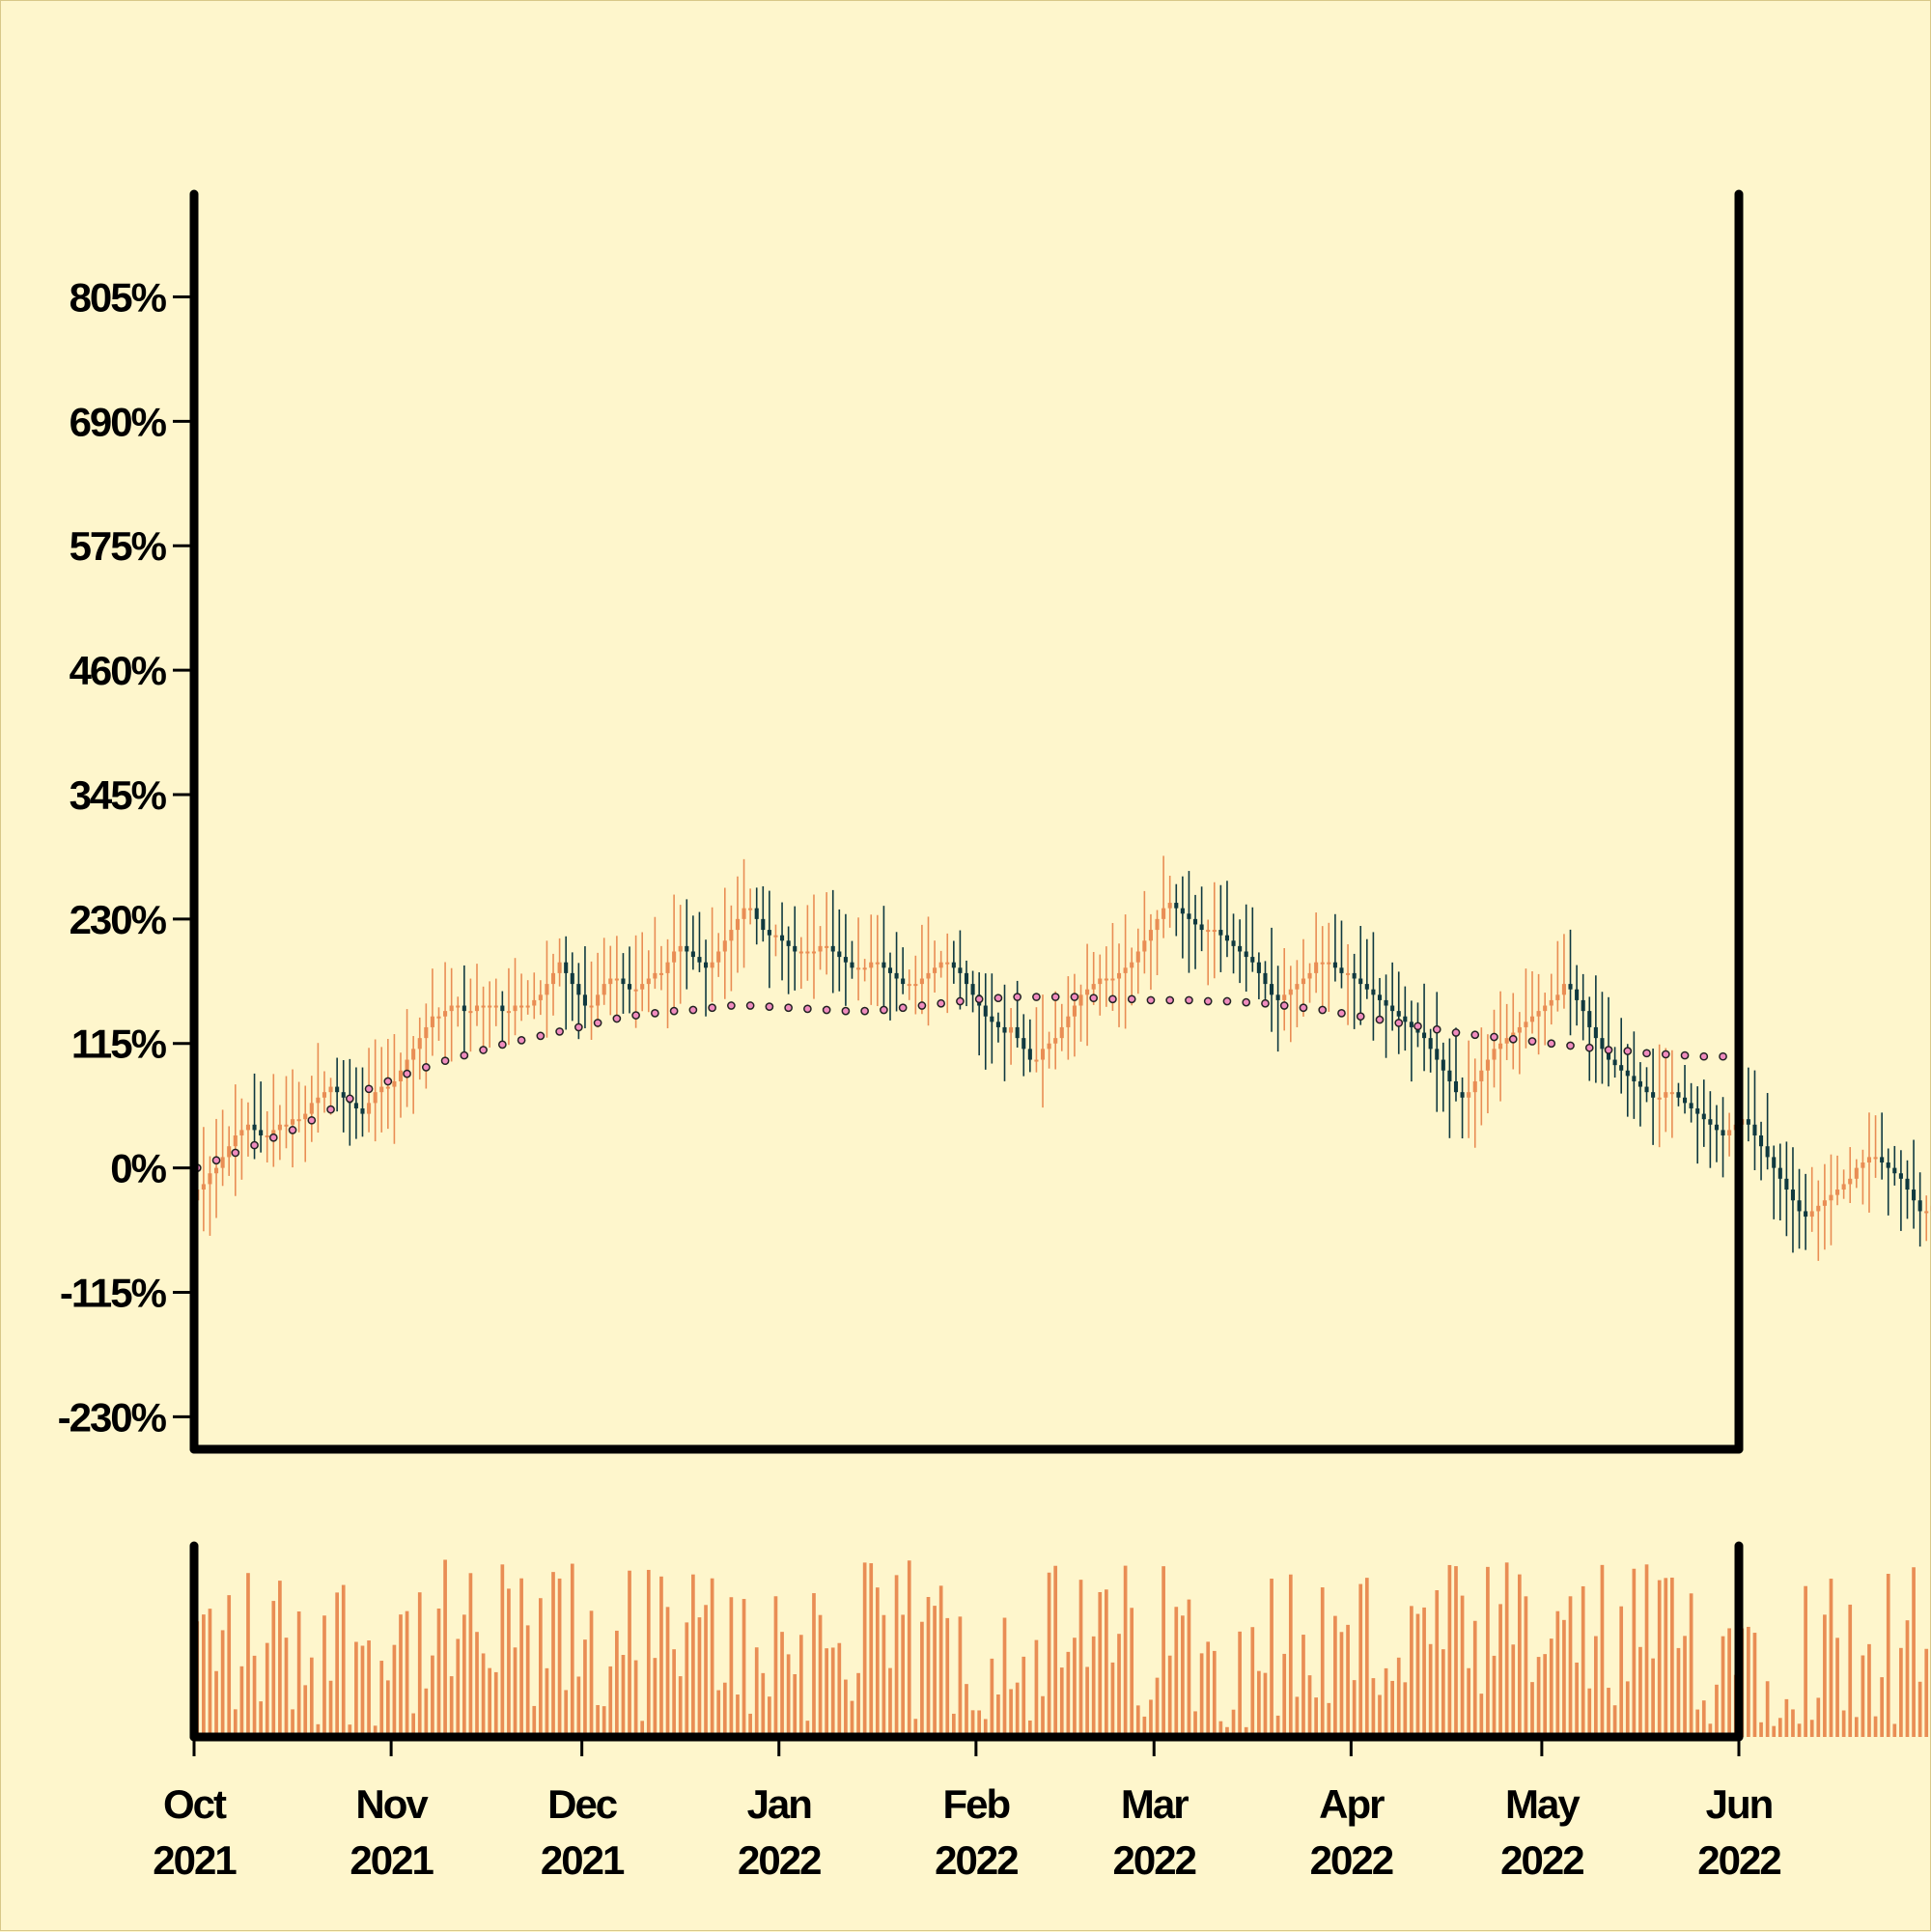  Describe the element at coordinates (118, 795) in the screenshot. I see `y-tick-label: 345%` at that location.